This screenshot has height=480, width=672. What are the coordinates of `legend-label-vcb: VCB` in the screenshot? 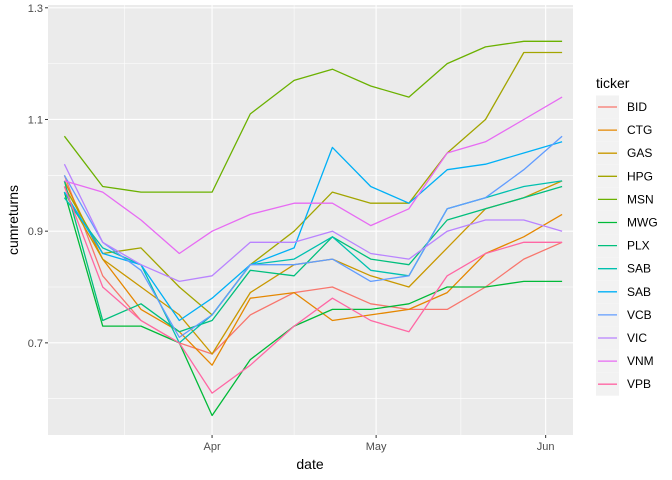 It's located at (639, 315).